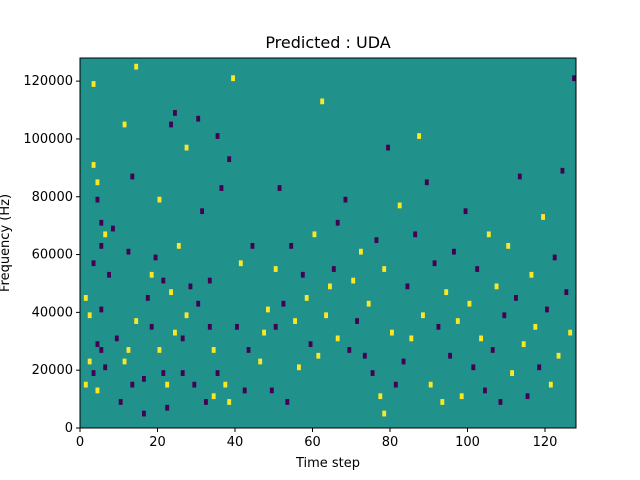 Image resolution: width=640 pixels, height=480 pixels. What do you see at coordinates (312, 442) in the screenshot?
I see `x-tick-label: 60` at bounding box center [312, 442].